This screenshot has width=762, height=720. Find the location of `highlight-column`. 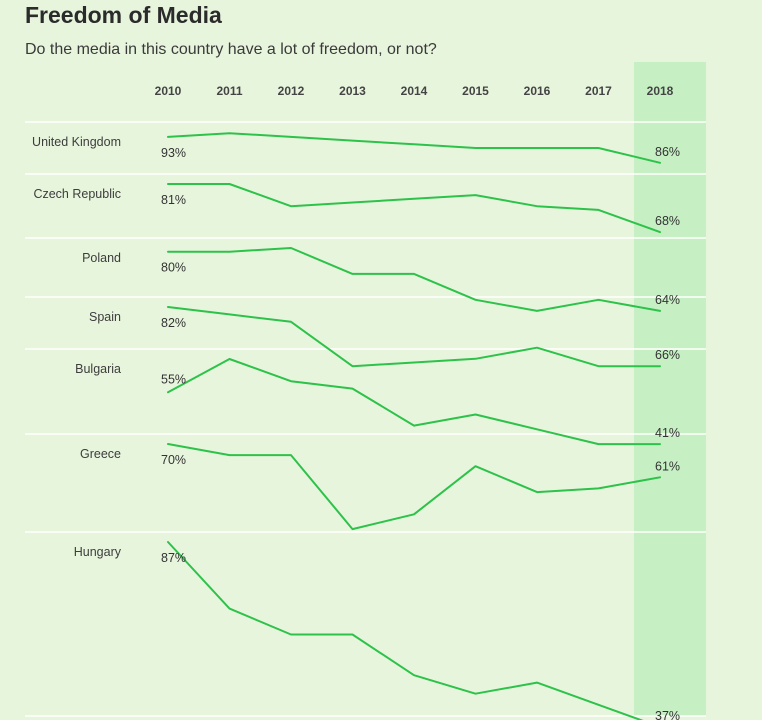

highlight-column is located at coordinates (670, 389).